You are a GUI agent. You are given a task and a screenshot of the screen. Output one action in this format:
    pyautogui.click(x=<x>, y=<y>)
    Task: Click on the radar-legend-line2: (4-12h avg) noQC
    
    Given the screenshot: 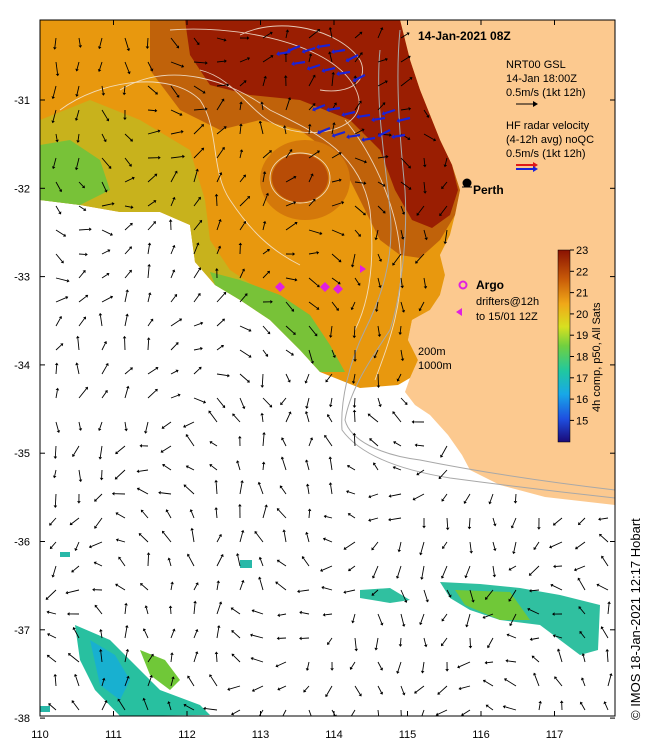 What is the action you would take?
    pyautogui.click(x=550, y=140)
    